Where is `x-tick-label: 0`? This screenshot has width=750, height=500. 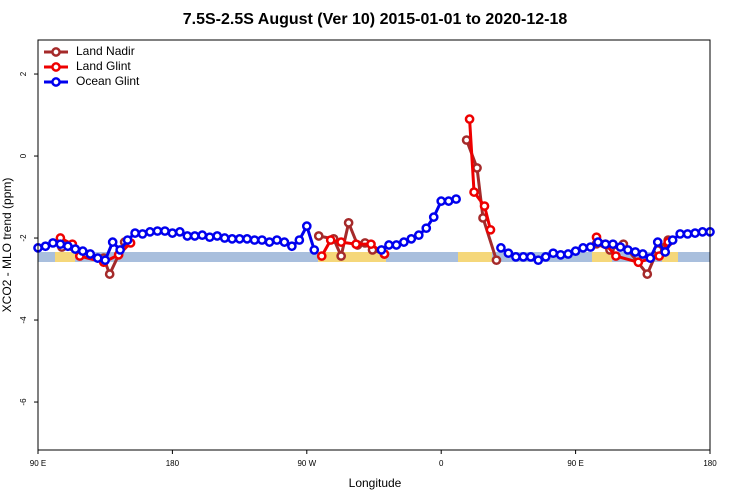
x-tick-label: 0 is located at coordinates (441, 463).